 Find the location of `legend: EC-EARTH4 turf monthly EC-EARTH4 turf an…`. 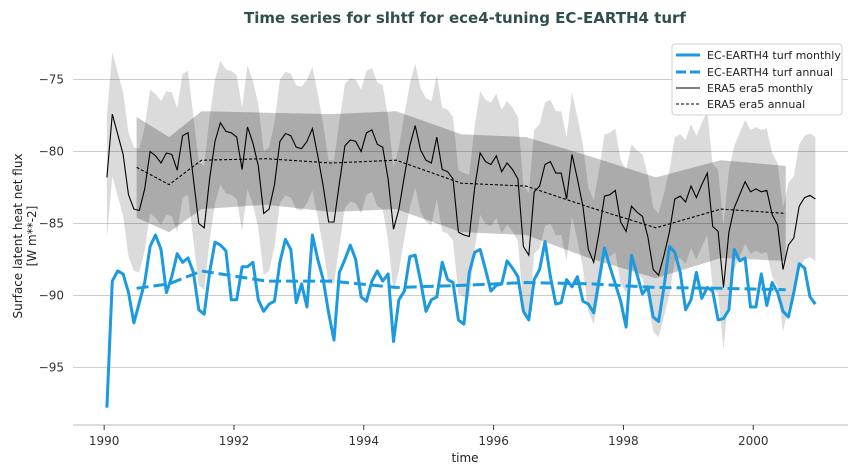

legend: EC-EARTH4 turf monthly EC-EARTH4 turf an… is located at coordinates (757, 79).